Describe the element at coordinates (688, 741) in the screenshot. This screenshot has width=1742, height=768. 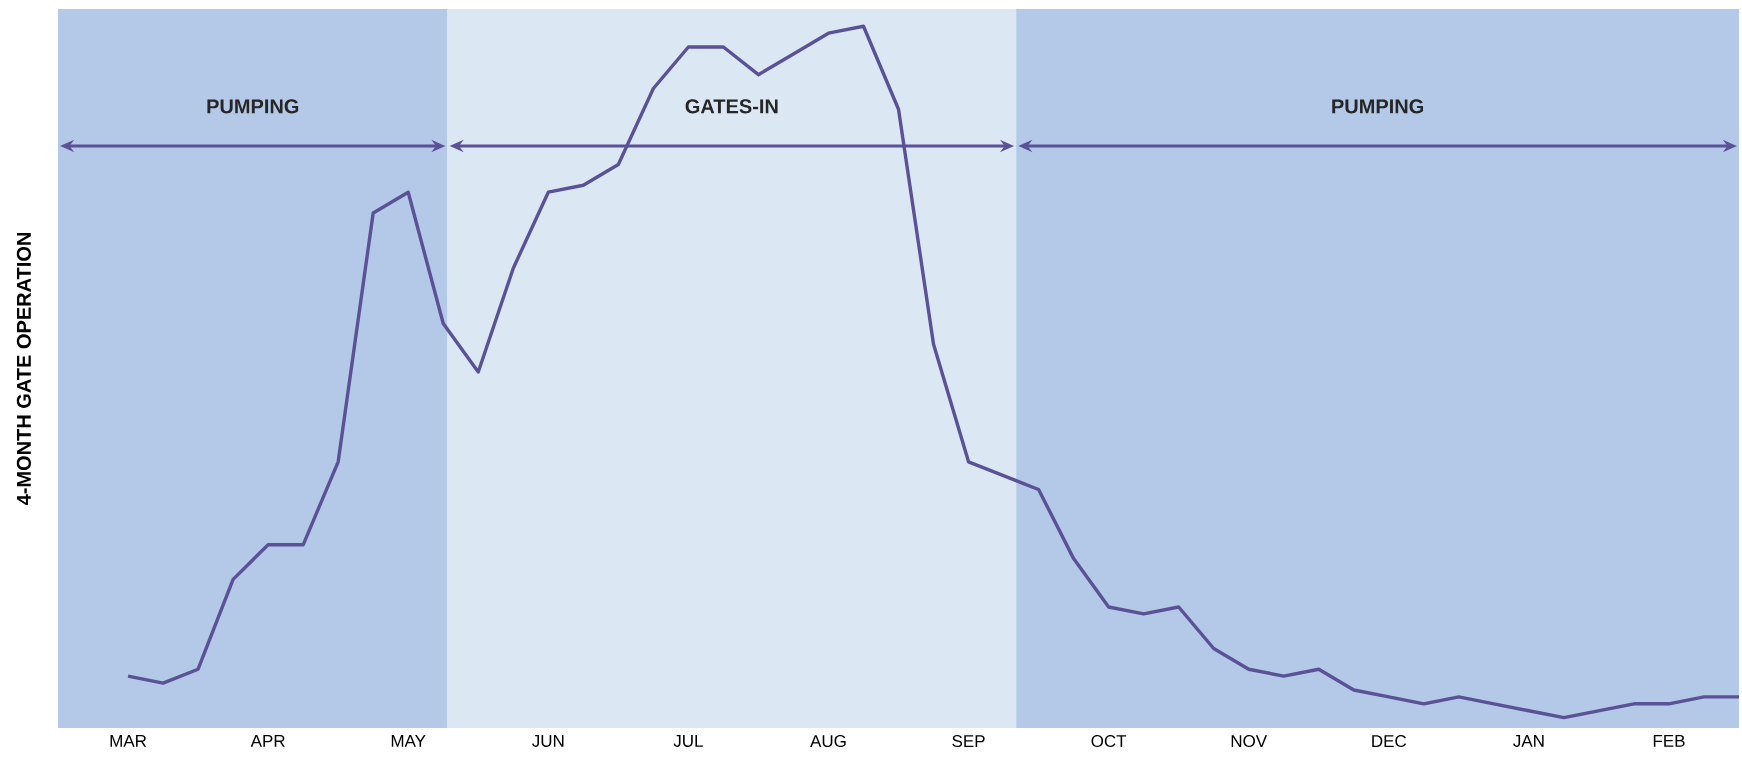
I see `x-tick-label: JUL` at that location.